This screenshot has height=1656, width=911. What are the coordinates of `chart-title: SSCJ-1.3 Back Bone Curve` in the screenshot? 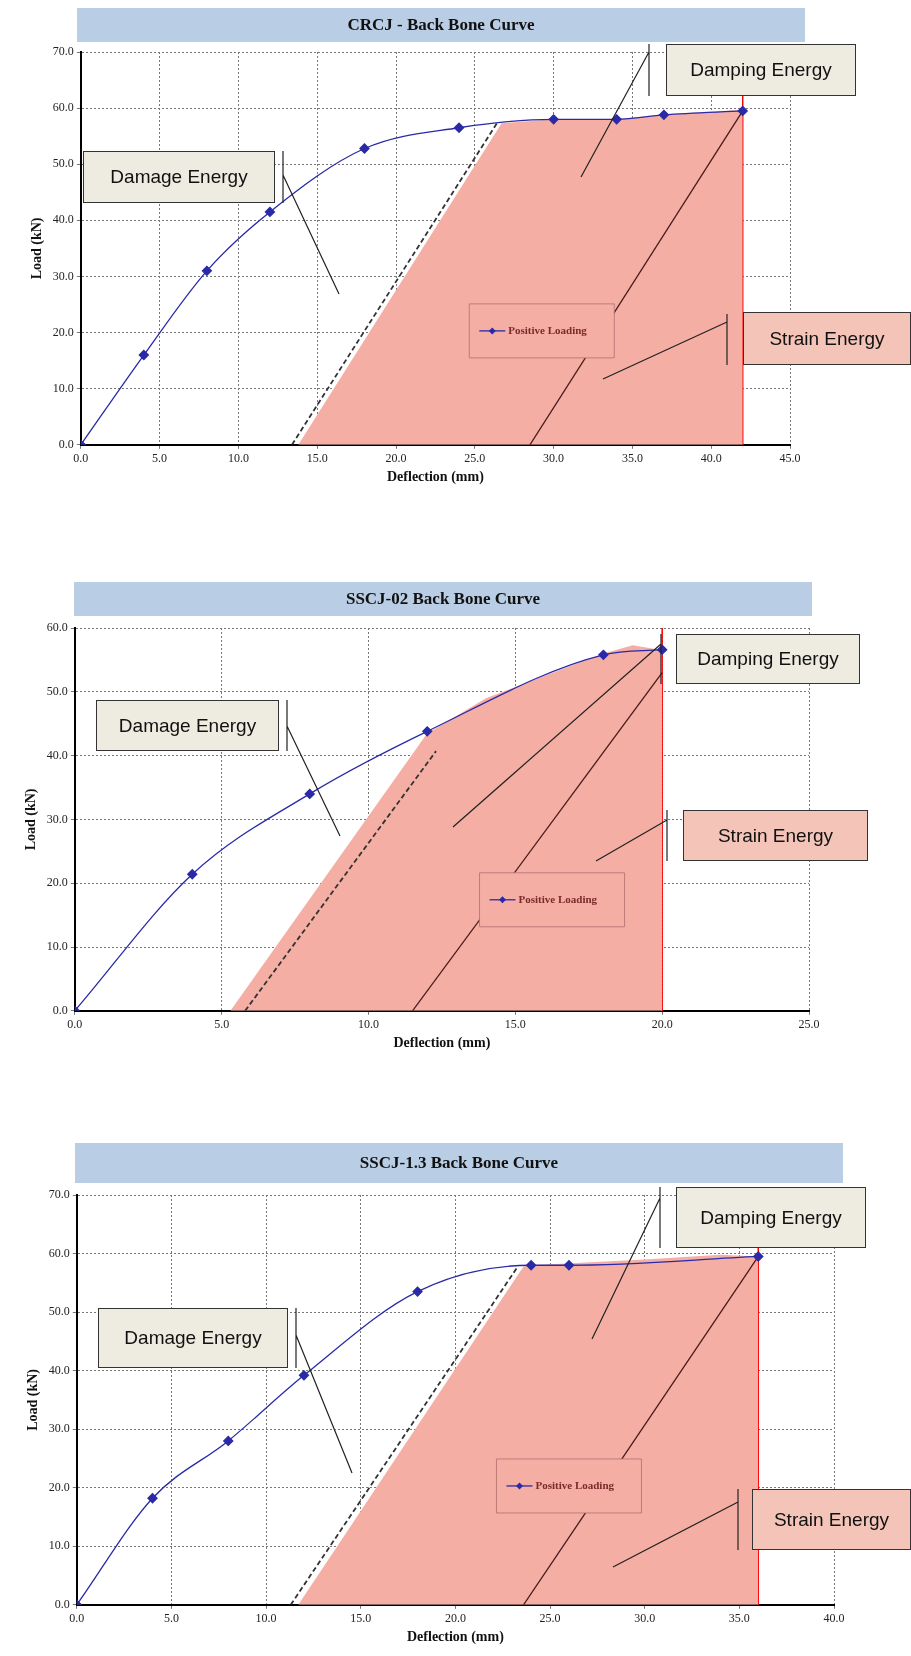 It's located at (459, 1163).